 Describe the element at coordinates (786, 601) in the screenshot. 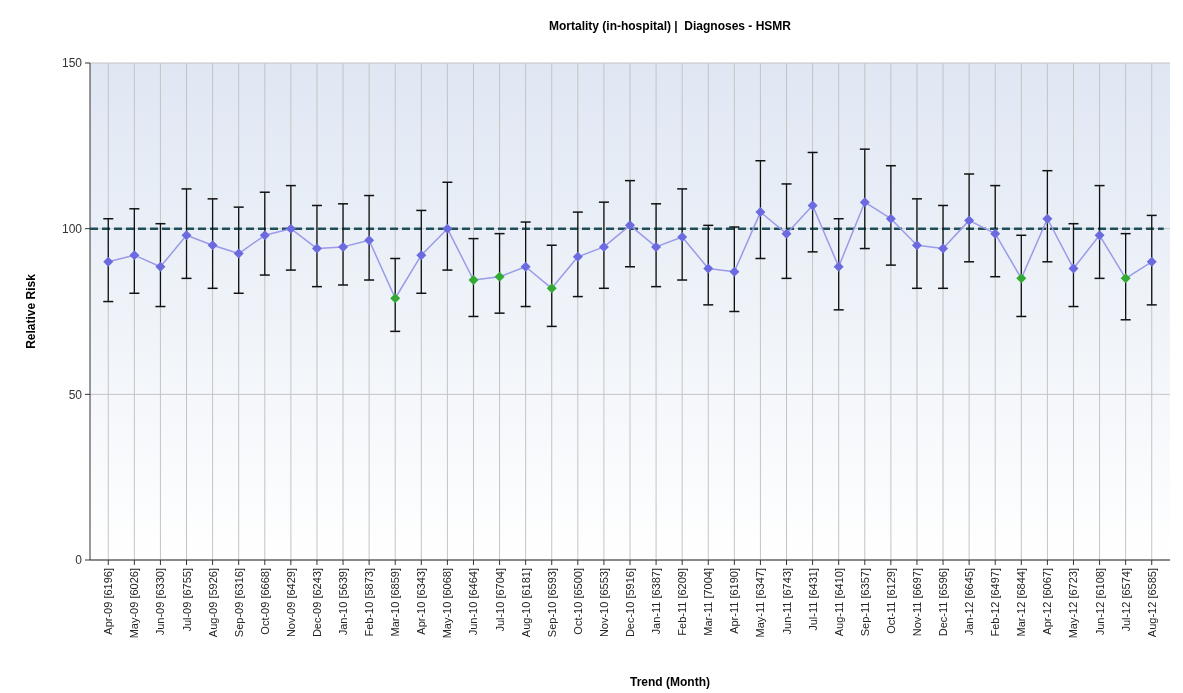

I see `x-tick-label: Jun-11 [6743]` at that location.